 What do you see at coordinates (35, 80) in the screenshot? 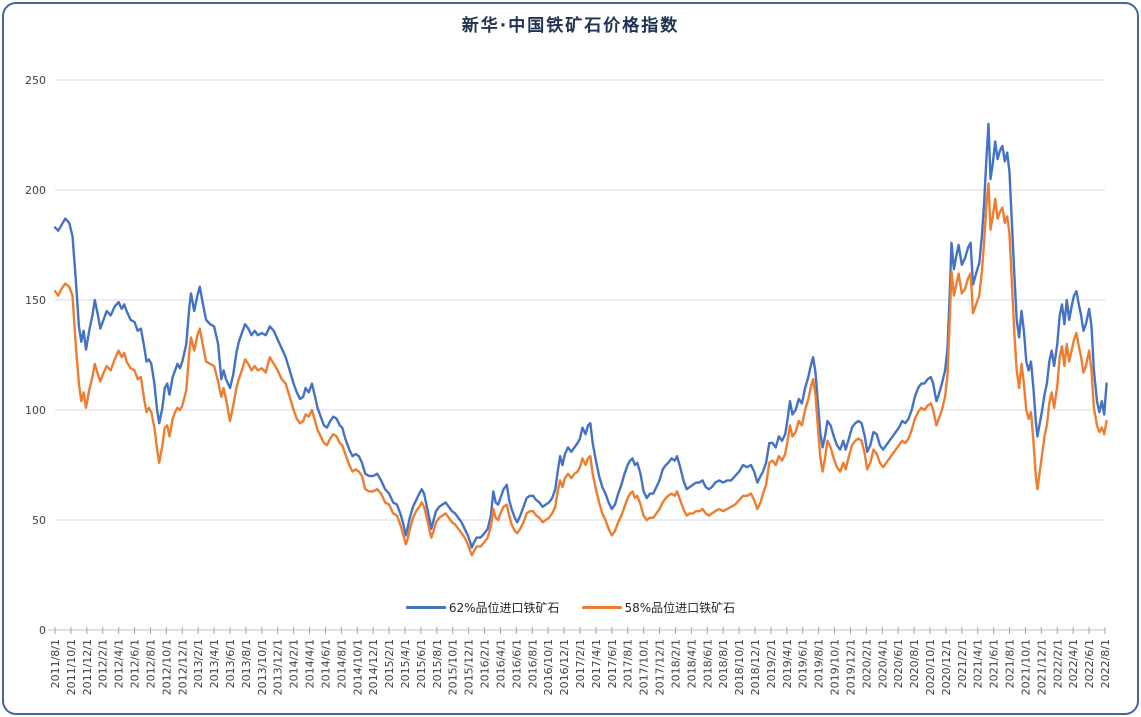
I see `y-tick-label: 250` at bounding box center [35, 80].